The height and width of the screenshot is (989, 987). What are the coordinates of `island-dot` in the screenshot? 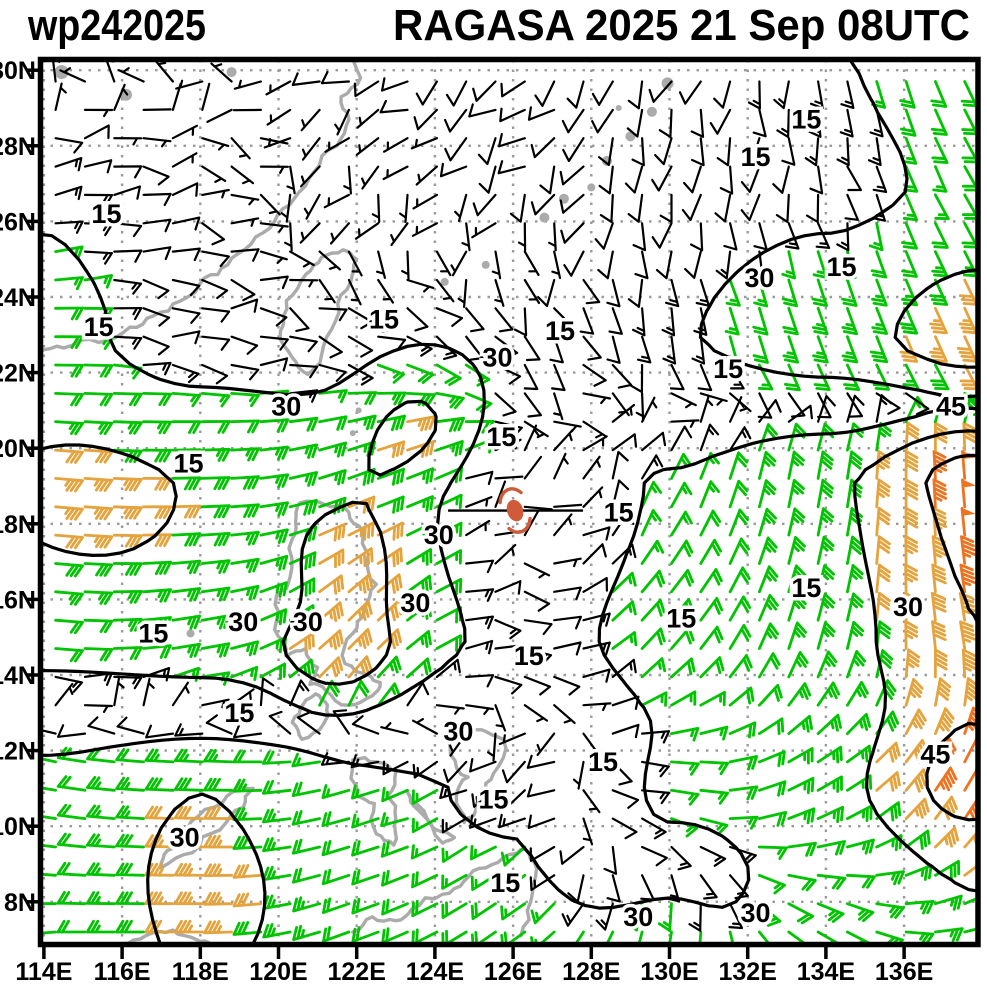 It's located at (358, 410).